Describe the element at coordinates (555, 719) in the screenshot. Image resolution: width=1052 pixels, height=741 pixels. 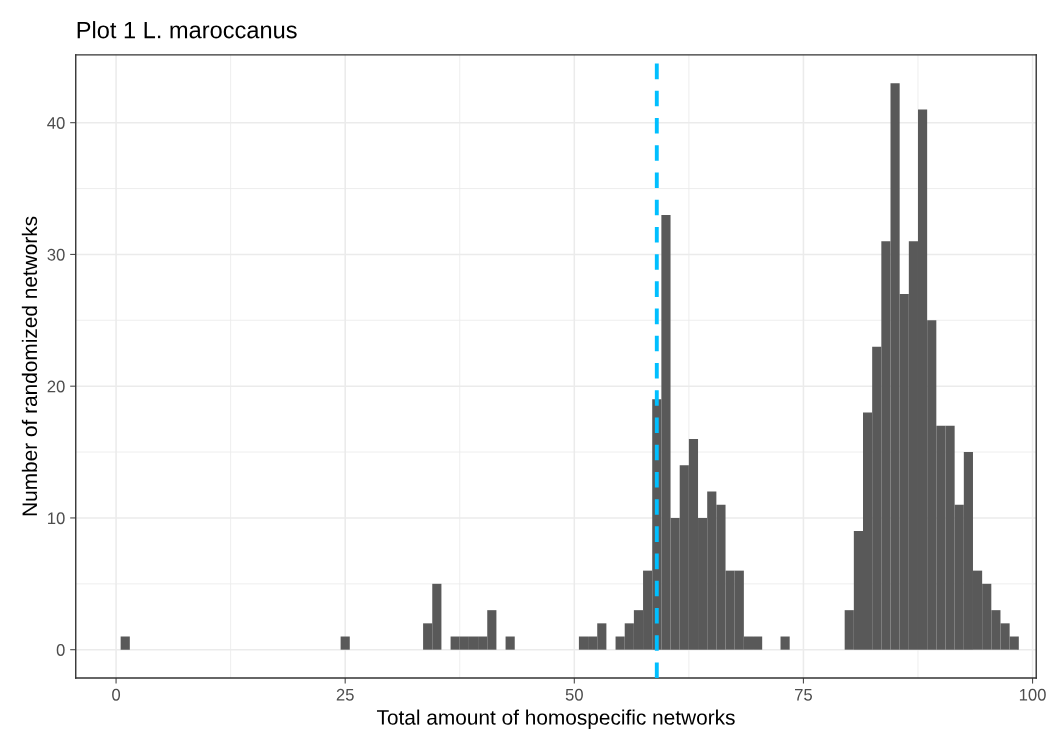
I see `x-axis-title: Total amount of homospecific networks` at that location.